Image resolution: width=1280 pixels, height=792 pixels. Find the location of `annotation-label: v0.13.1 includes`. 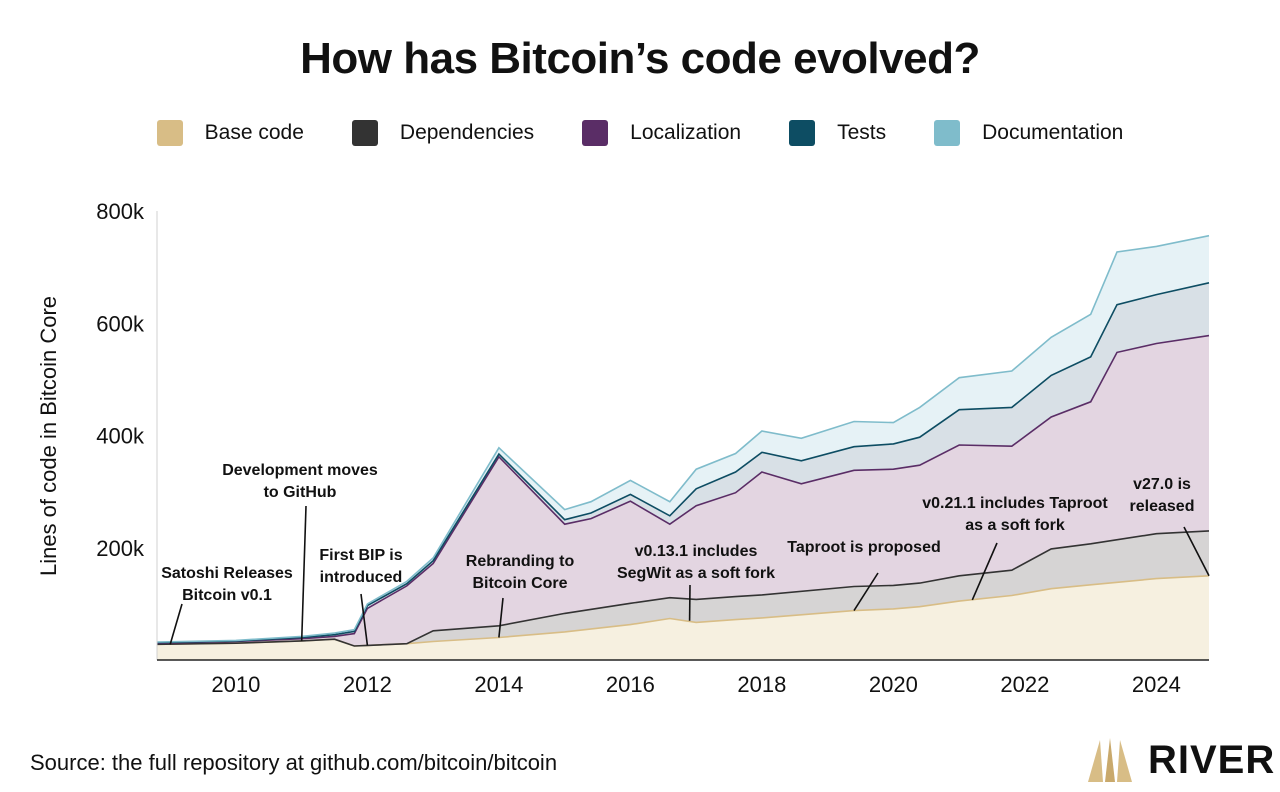

annotation-label: v0.13.1 includes is located at coordinates (696, 551).